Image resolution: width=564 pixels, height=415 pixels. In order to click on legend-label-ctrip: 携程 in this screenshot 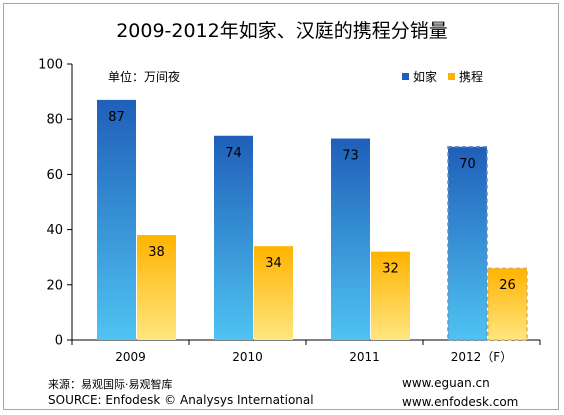, I will do `click(471, 77)`.